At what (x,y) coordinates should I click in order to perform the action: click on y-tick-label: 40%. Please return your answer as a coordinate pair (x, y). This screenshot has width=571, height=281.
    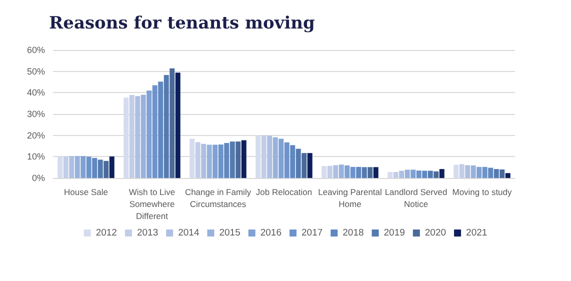
    Looking at the image, I should click on (35, 93).